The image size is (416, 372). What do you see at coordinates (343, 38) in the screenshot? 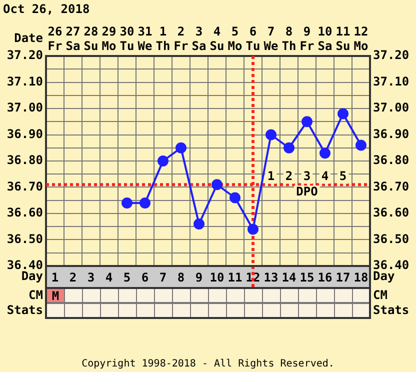
I see `x-tick-label: 11 Su` at bounding box center [343, 38].